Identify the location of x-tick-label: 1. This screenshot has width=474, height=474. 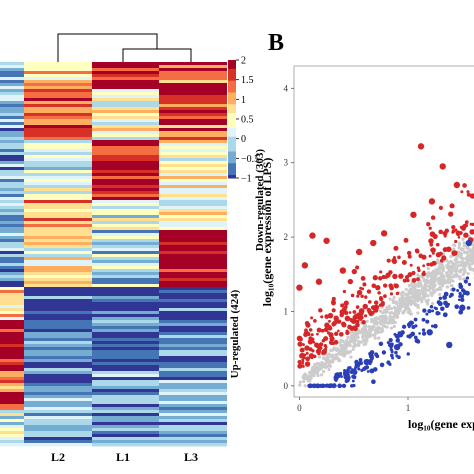
(408, 408).